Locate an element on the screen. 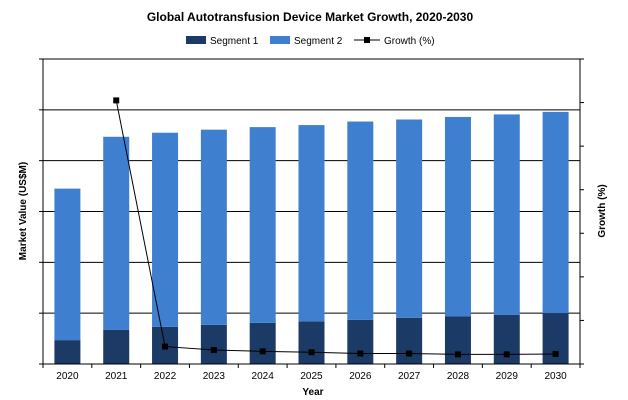  legend-label-segment-2: Segment 2 is located at coordinates (318, 41).